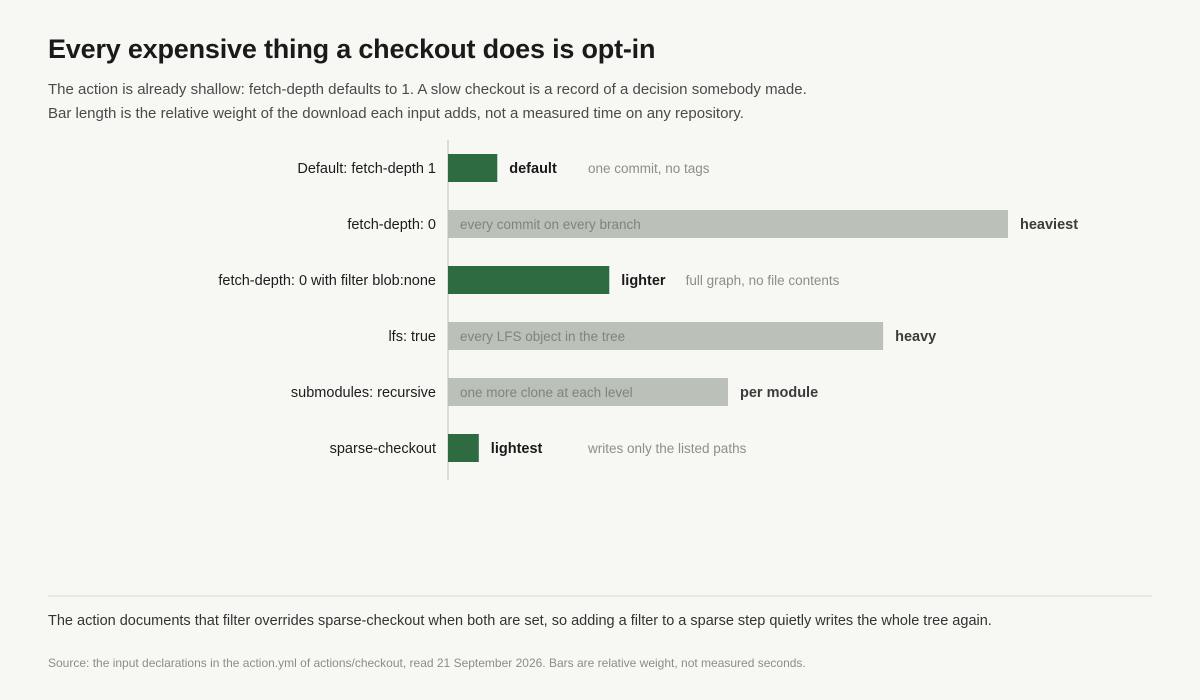 The height and width of the screenshot is (700, 1200). What do you see at coordinates (391, 225) in the screenshot?
I see `category-label: fetch-depth: 0` at bounding box center [391, 225].